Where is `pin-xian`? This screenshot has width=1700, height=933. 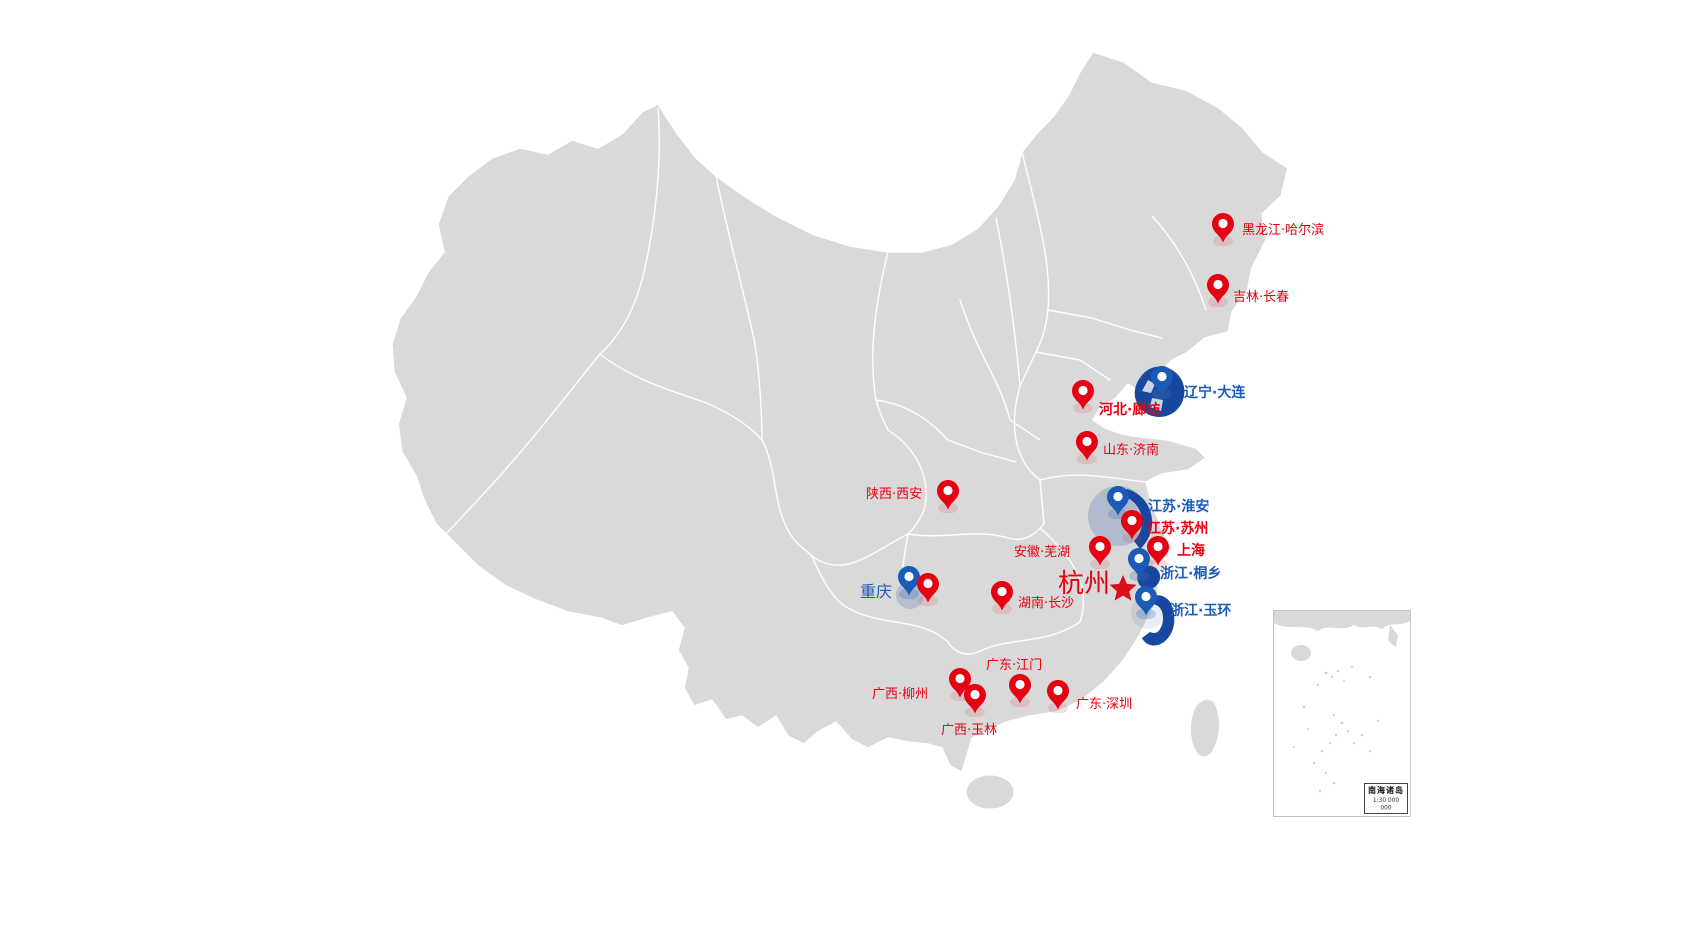 pin-xian is located at coordinates (948, 496).